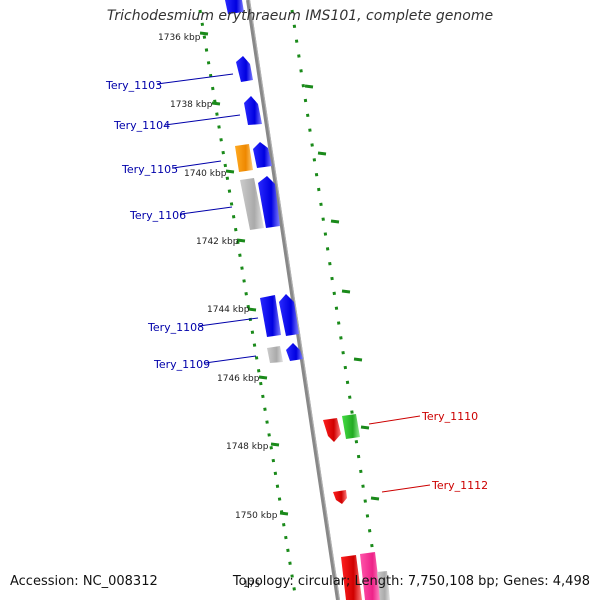  I want to click on gene-tery-1108-b, so click(289, 315).